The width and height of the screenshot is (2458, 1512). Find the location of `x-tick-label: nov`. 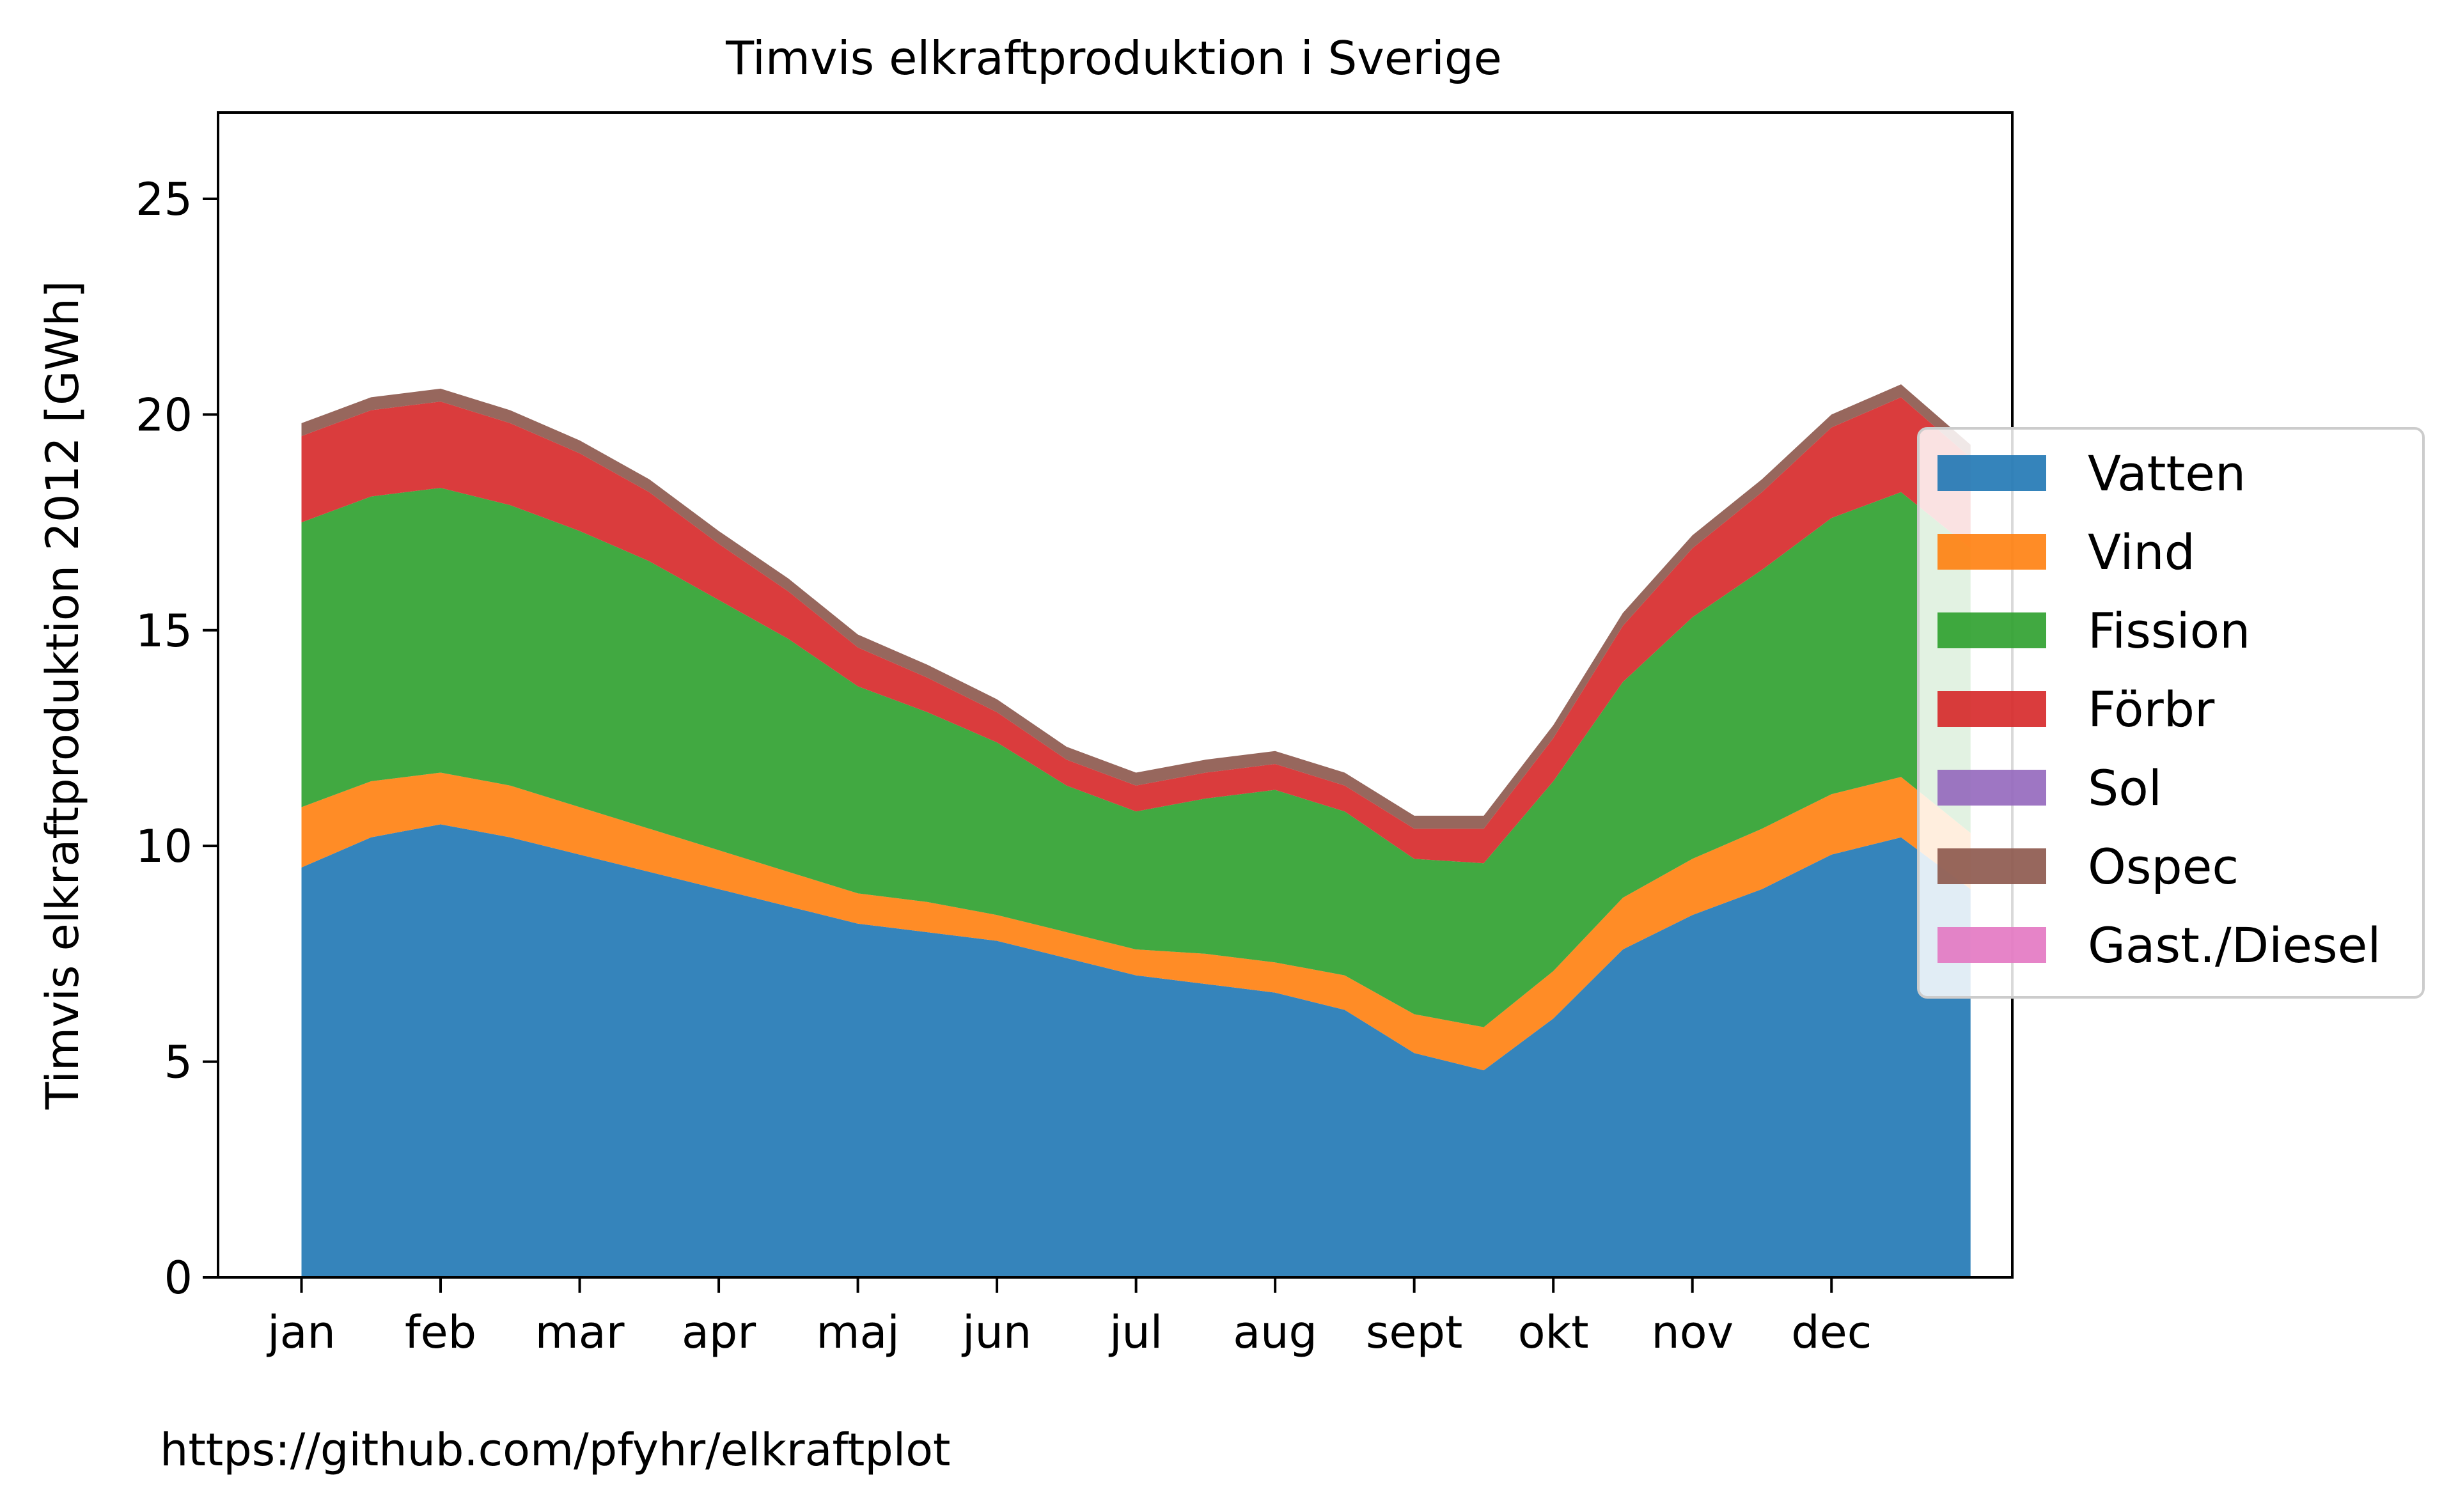

x-tick-label: nov is located at coordinates (1692, 1332).